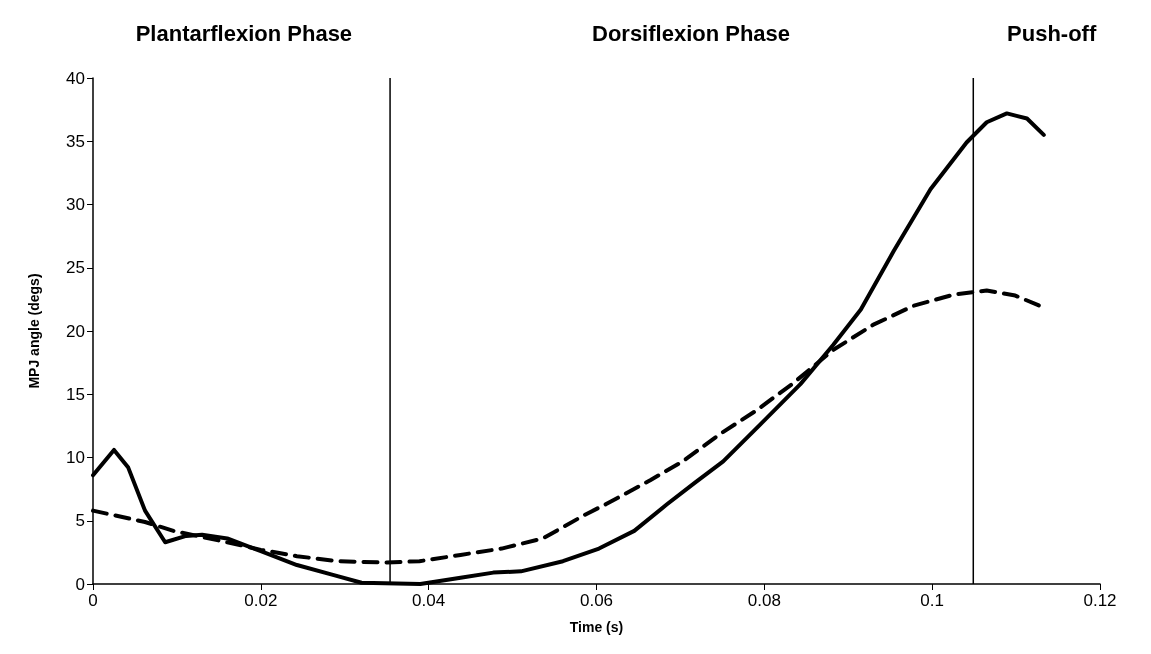  What do you see at coordinates (932, 600) in the screenshot?
I see `x-tick-label: 0.1` at bounding box center [932, 600].